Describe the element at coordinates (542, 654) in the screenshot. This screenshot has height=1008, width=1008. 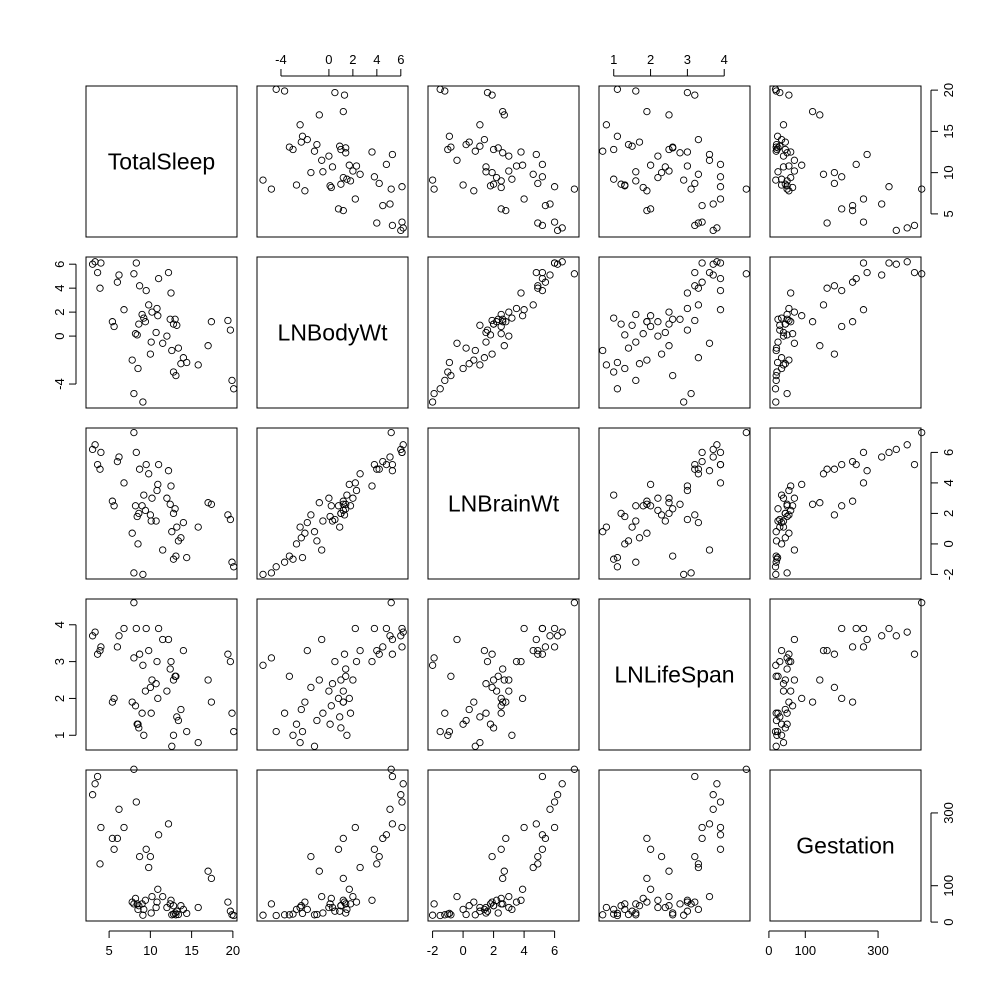
I see `point-3-LNLifeSpan-vs-LNBrainWt` at that location.